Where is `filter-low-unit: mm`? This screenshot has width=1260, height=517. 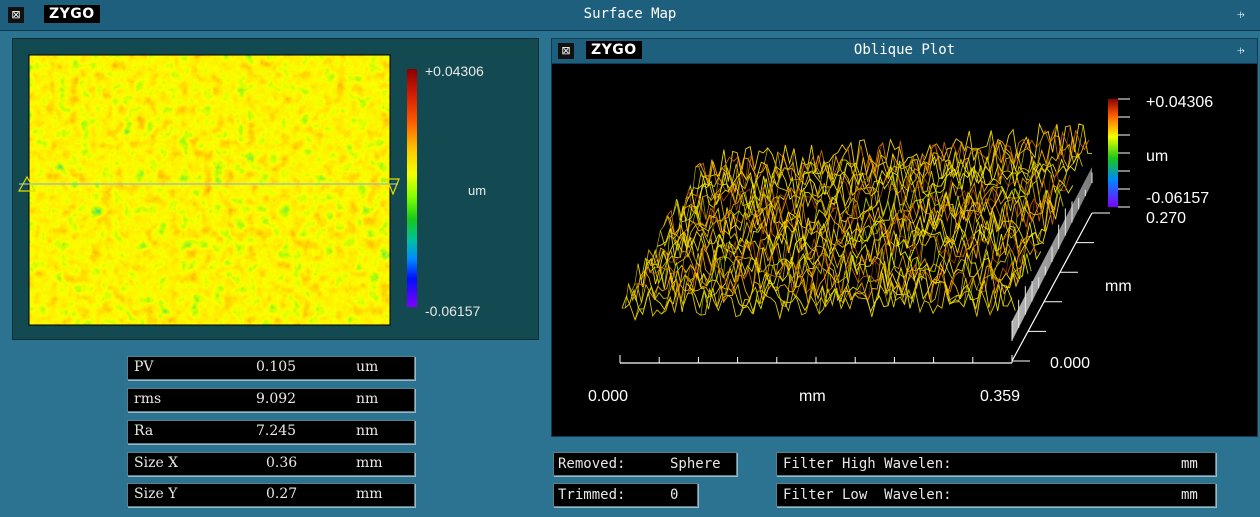
filter-low-unit: mm is located at coordinates (1189, 495).